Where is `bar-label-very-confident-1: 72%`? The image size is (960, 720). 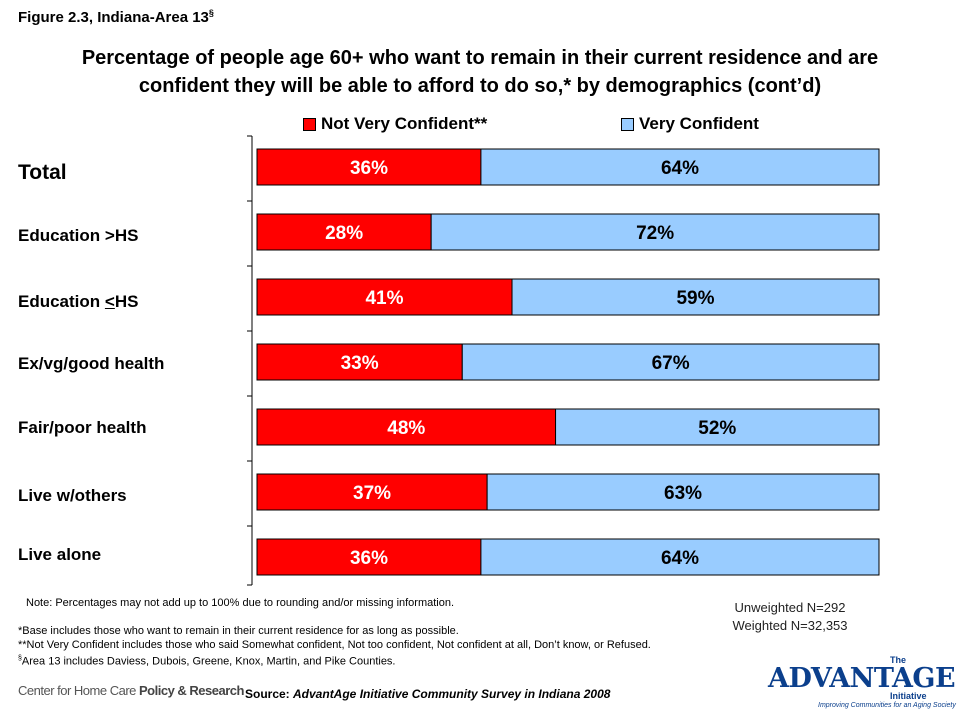 bar-label-very-confident-1: 72% is located at coordinates (655, 233).